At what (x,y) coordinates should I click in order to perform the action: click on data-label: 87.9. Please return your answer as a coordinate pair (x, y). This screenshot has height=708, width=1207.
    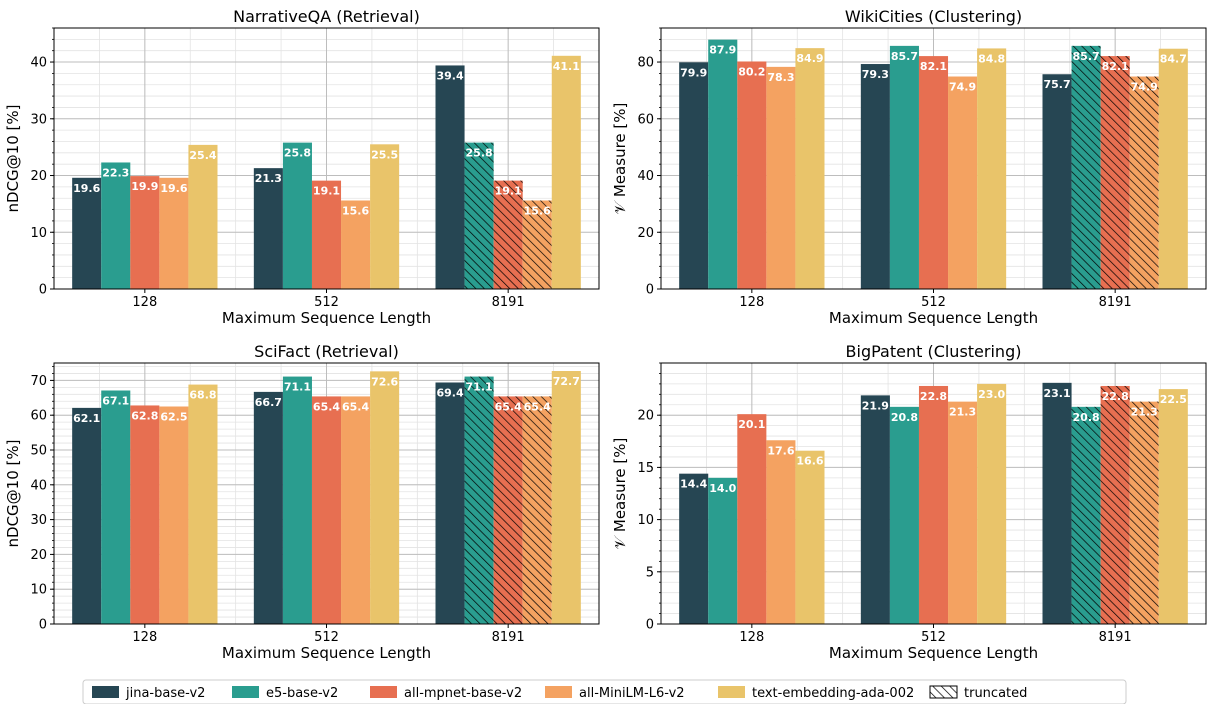
    Looking at the image, I should click on (722, 50).